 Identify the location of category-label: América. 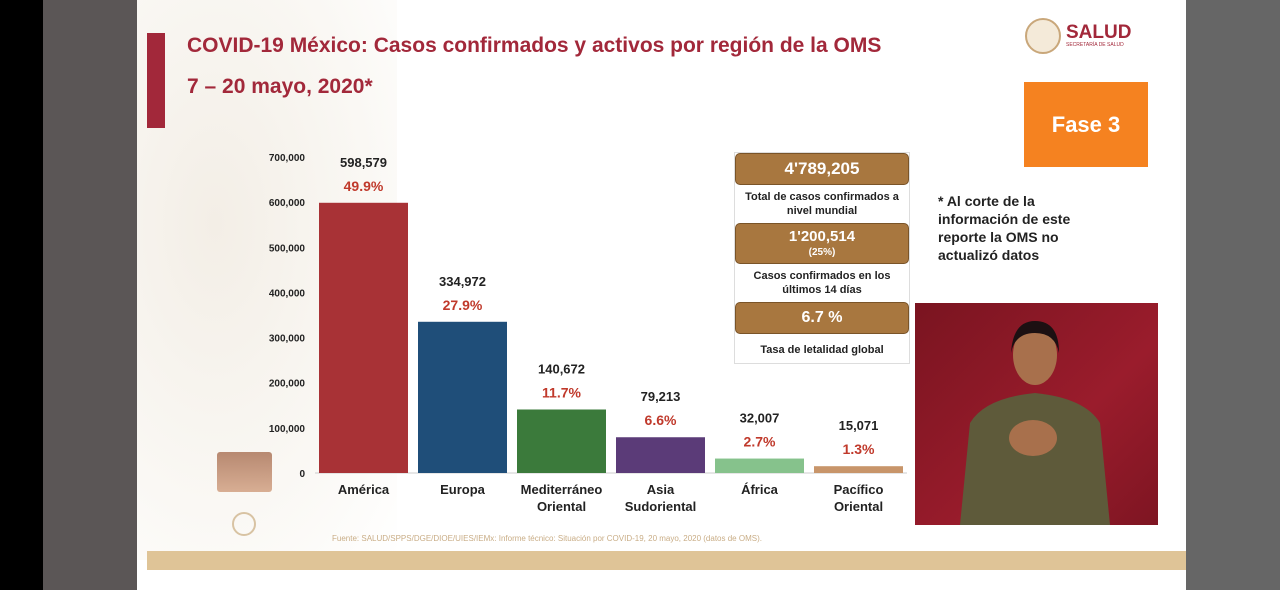
(364, 489).